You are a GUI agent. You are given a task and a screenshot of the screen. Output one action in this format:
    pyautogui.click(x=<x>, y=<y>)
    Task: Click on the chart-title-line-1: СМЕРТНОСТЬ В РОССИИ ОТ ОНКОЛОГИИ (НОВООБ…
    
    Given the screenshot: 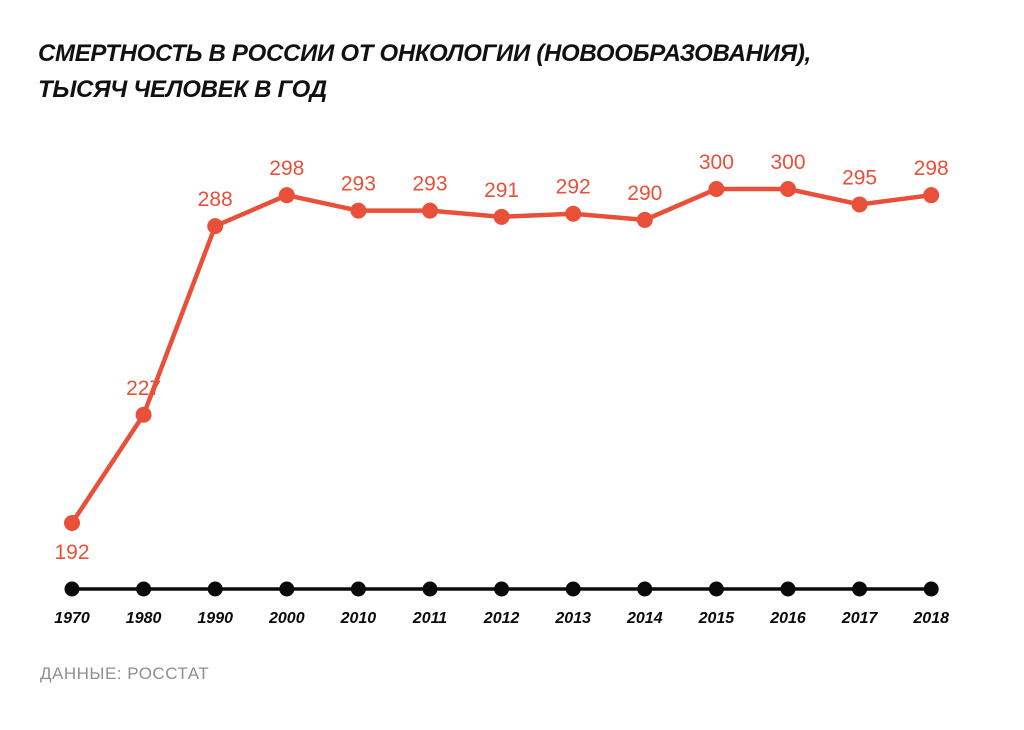 What is the action you would take?
    pyautogui.click(x=424, y=53)
    